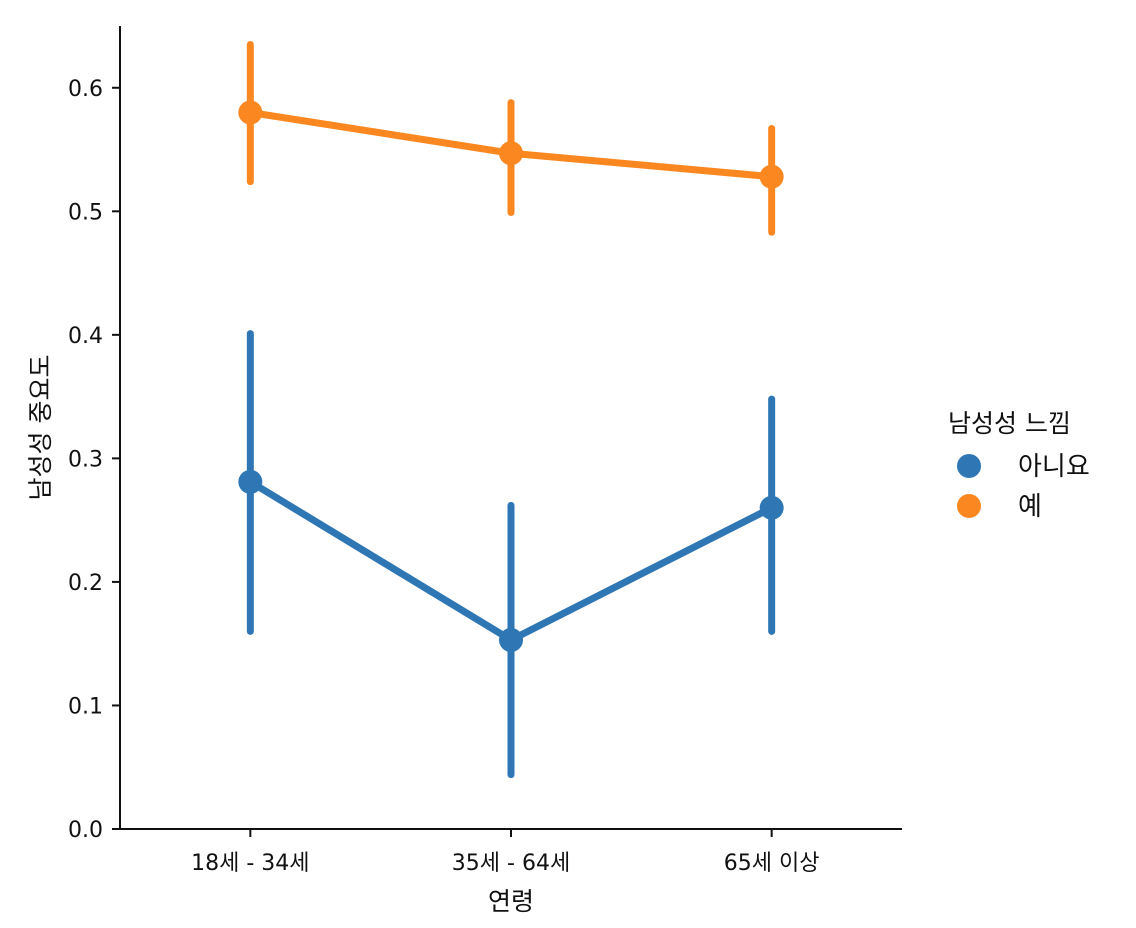  Describe the element at coordinates (511, 901) in the screenshot. I see `x-axis-title: 연령` at that location.